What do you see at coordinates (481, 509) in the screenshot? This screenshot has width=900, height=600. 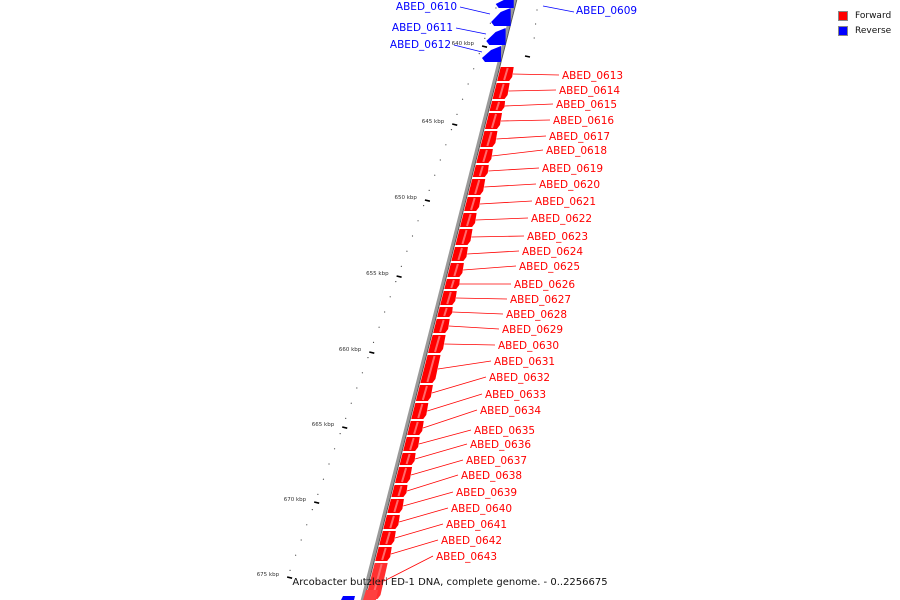 I see `forward-gene-label: ABED_0640` at bounding box center [481, 509].